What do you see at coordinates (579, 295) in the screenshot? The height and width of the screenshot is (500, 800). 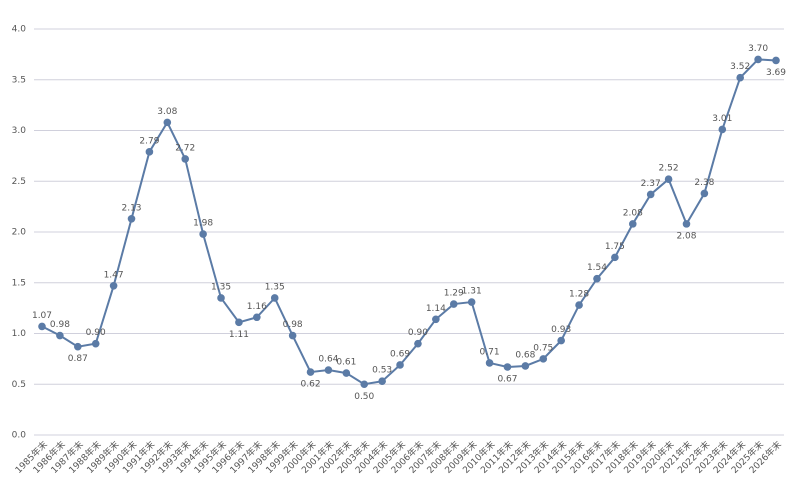 I see `data-label: 1.28` at bounding box center [579, 295].